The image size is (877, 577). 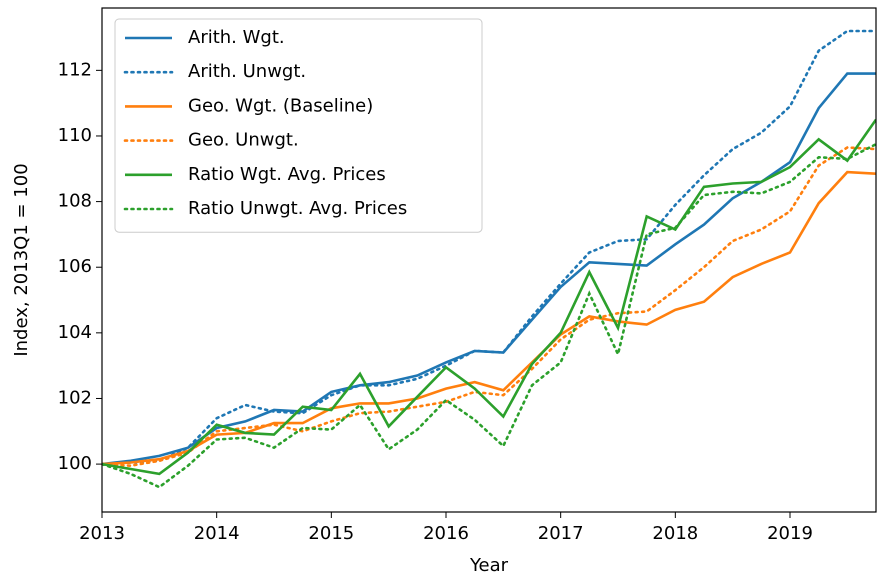 I want to click on legend-label: Arith. Wgt., so click(x=236, y=37).